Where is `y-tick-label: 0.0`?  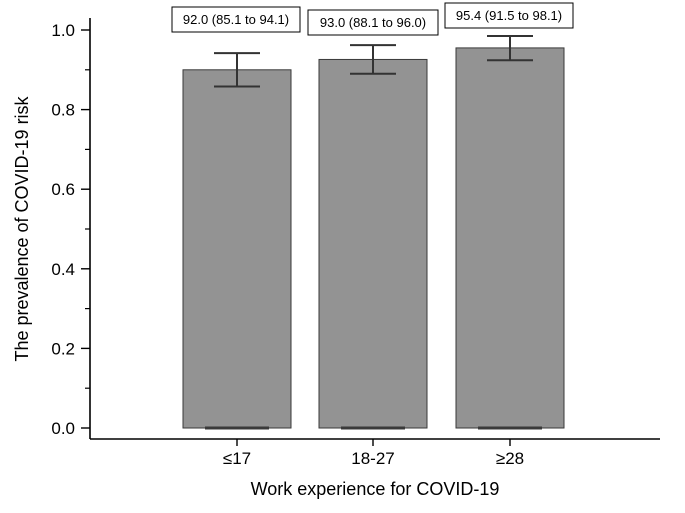 y-tick-label: 0.0 is located at coordinates (63, 428).